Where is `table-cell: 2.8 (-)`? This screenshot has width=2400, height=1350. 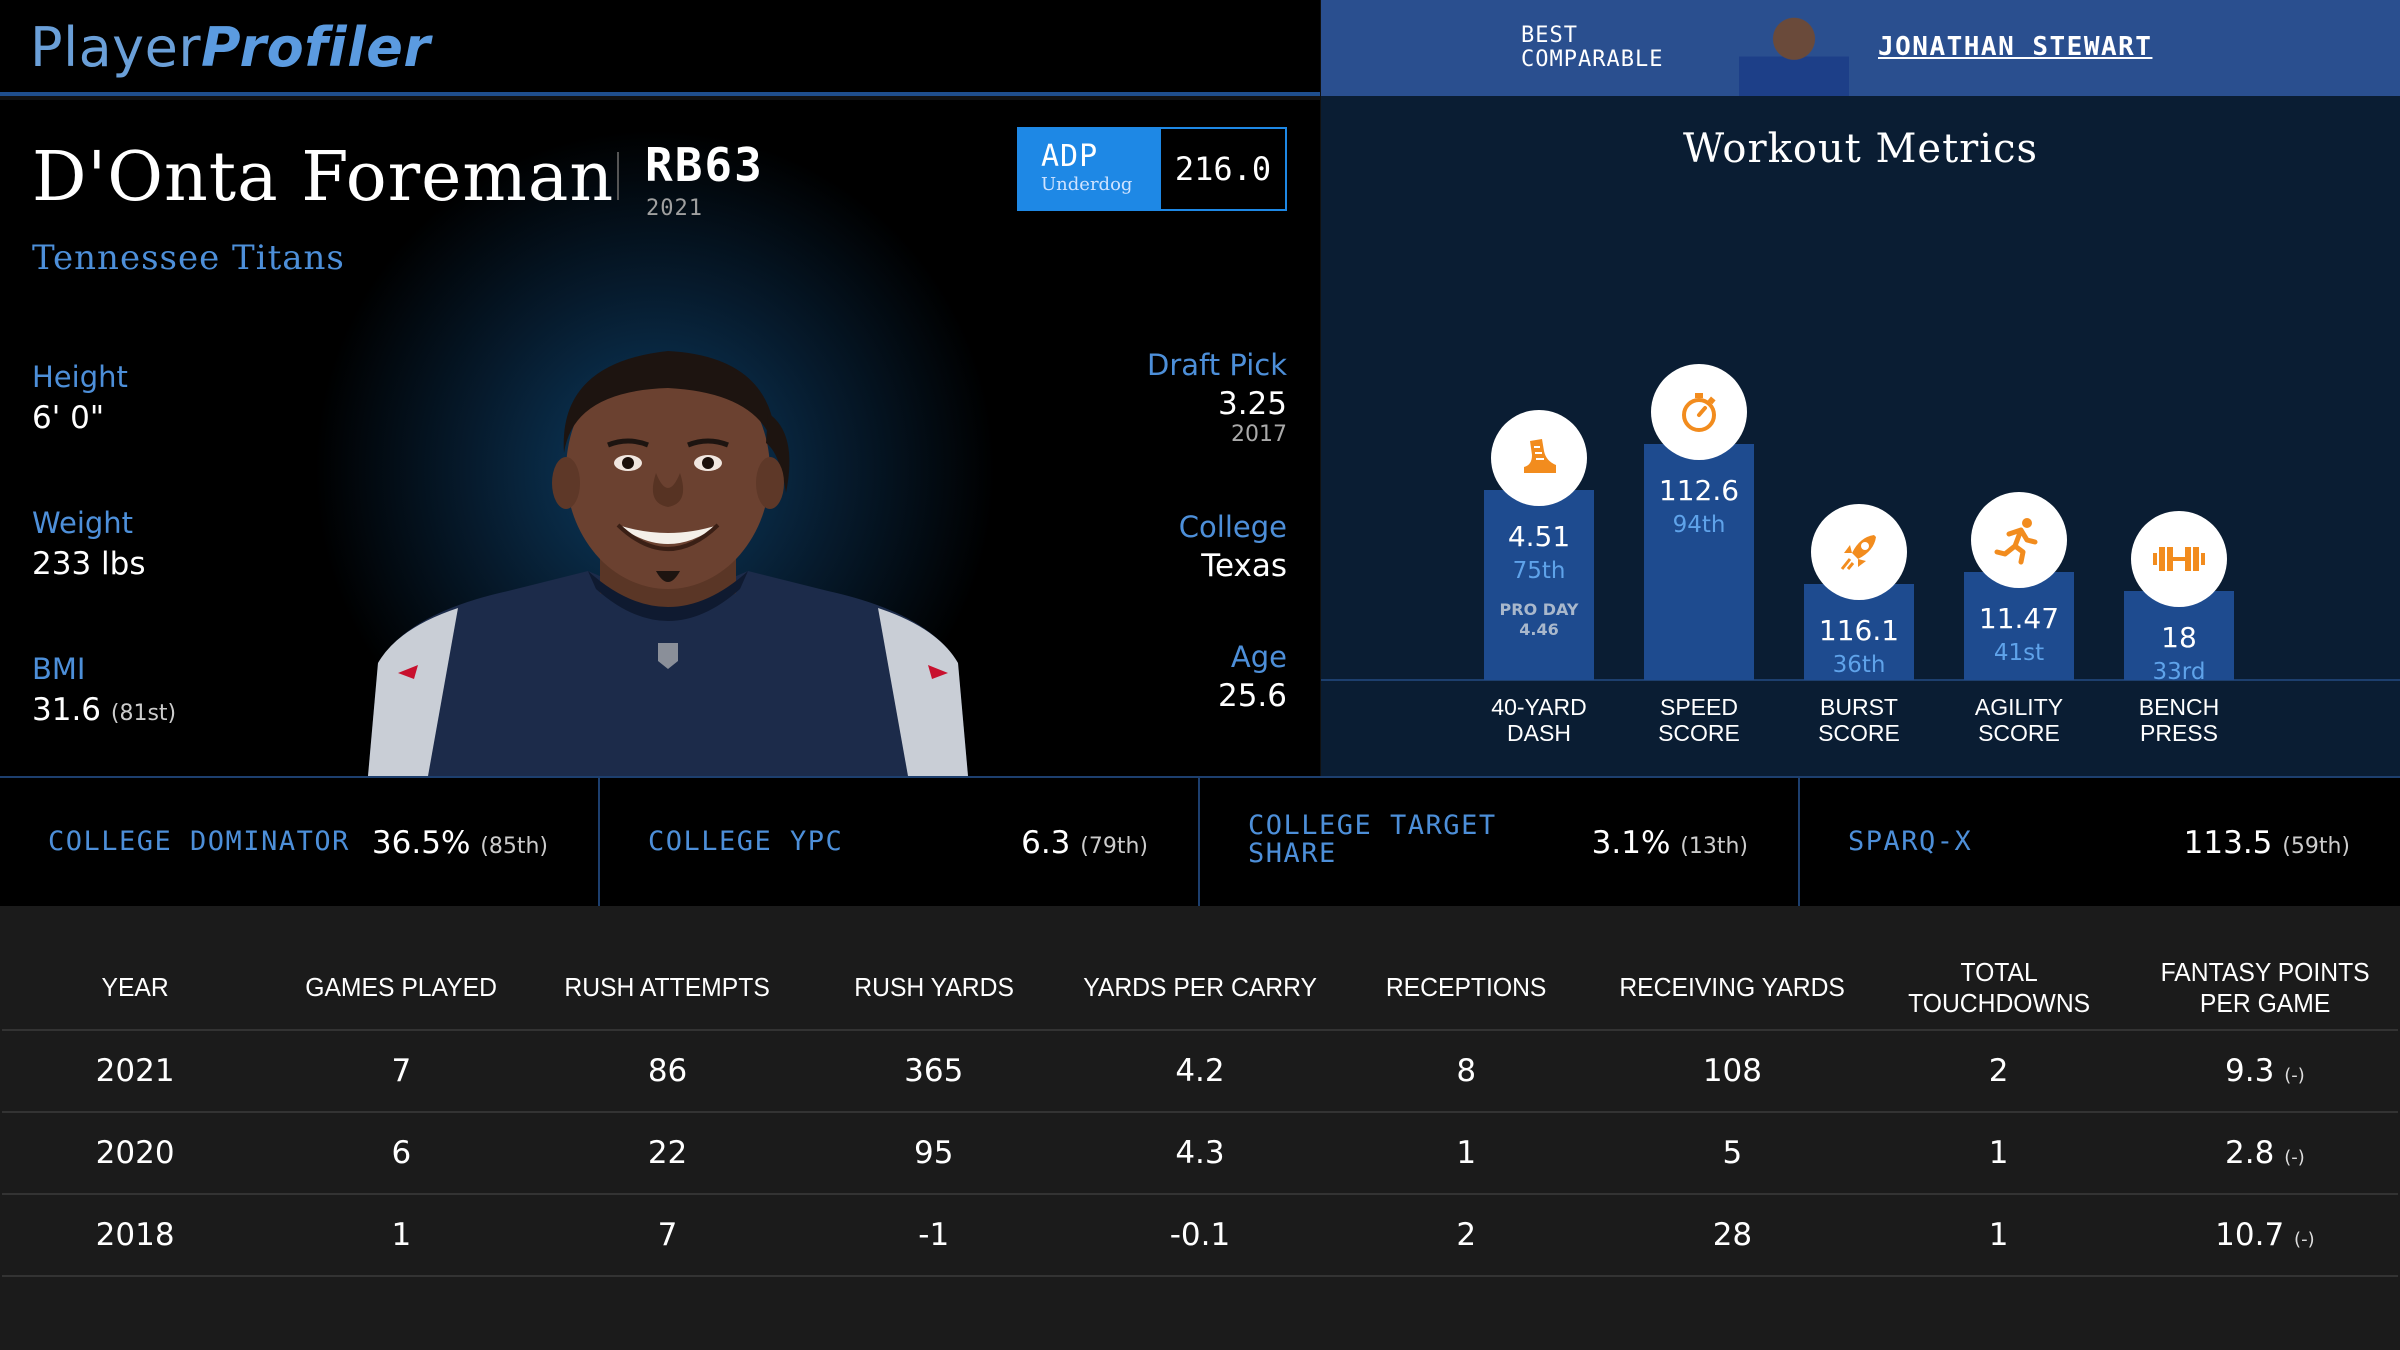 table-cell: 2.8 (-) is located at coordinates (2264, 1153).